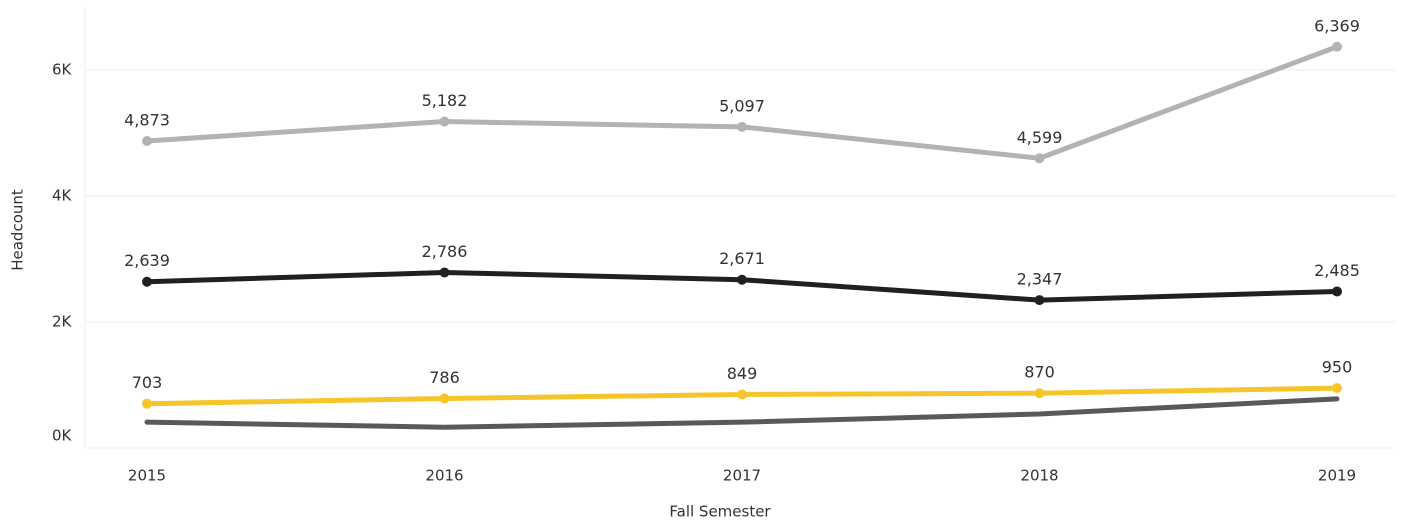  What do you see at coordinates (1040, 279) in the screenshot?
I see `data-label: 2,347` at bounding box center [1040, 279].